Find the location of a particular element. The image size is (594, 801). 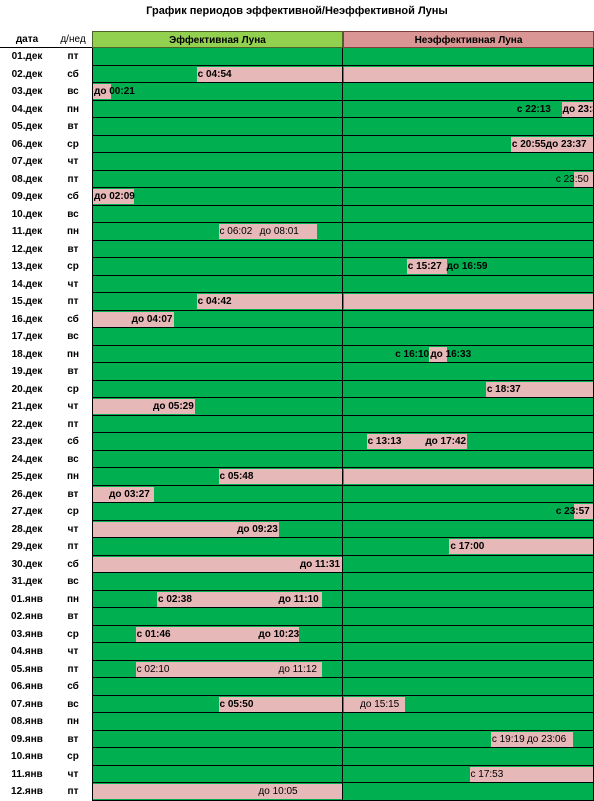

date-cell: 23.дек is located at coordinates (27, 441).